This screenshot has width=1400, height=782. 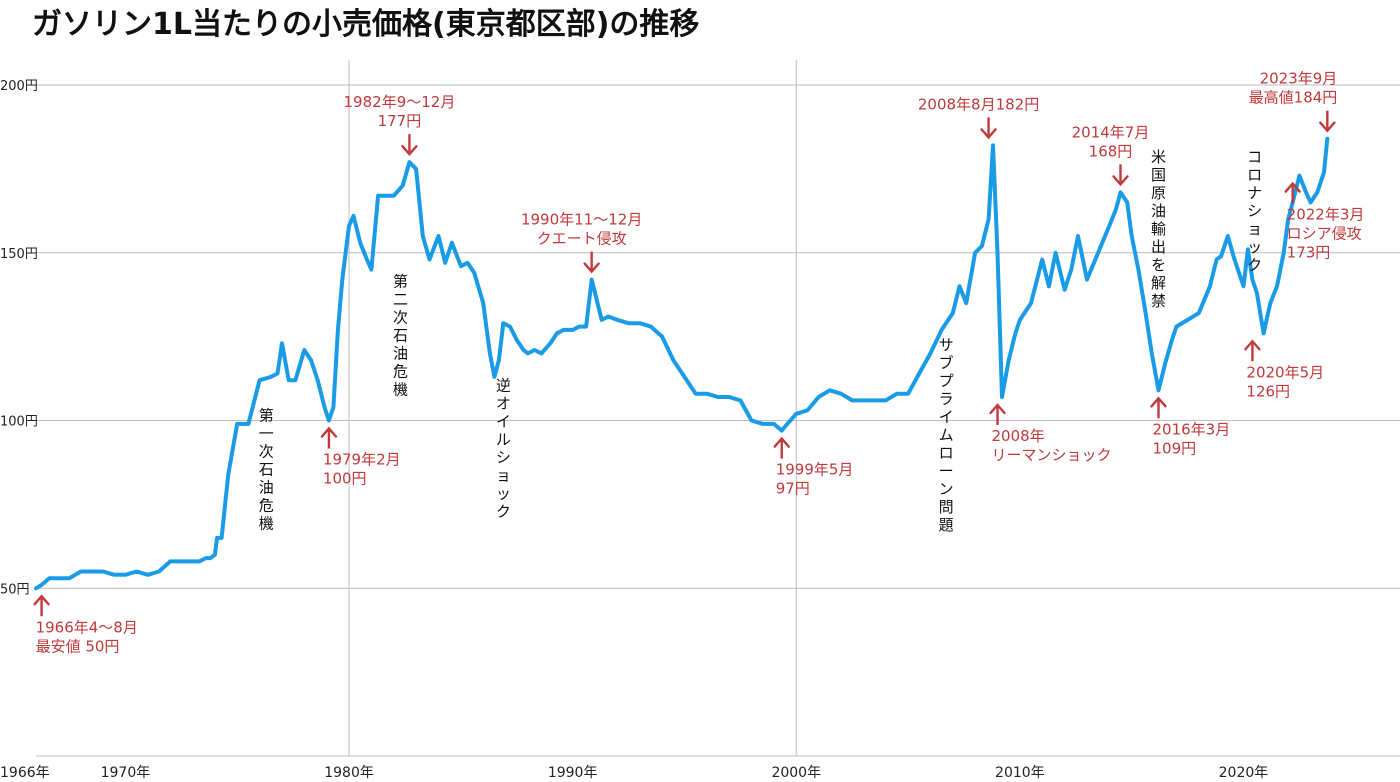 I want to click on x-tick-label: 2010年, so click(x=1020, y=773).